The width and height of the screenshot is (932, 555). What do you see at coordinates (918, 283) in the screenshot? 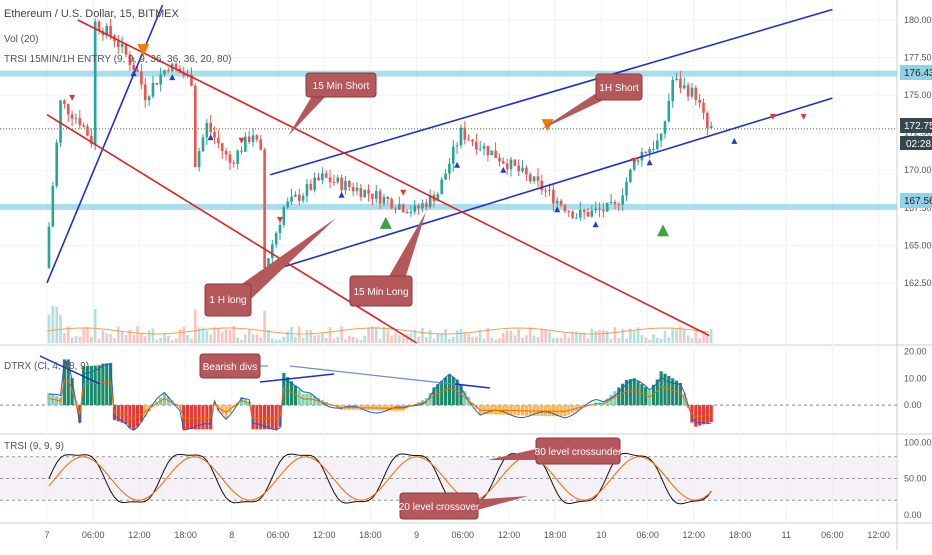
I see `y-tick-label: 162.50` at bounding box center [918, 283].